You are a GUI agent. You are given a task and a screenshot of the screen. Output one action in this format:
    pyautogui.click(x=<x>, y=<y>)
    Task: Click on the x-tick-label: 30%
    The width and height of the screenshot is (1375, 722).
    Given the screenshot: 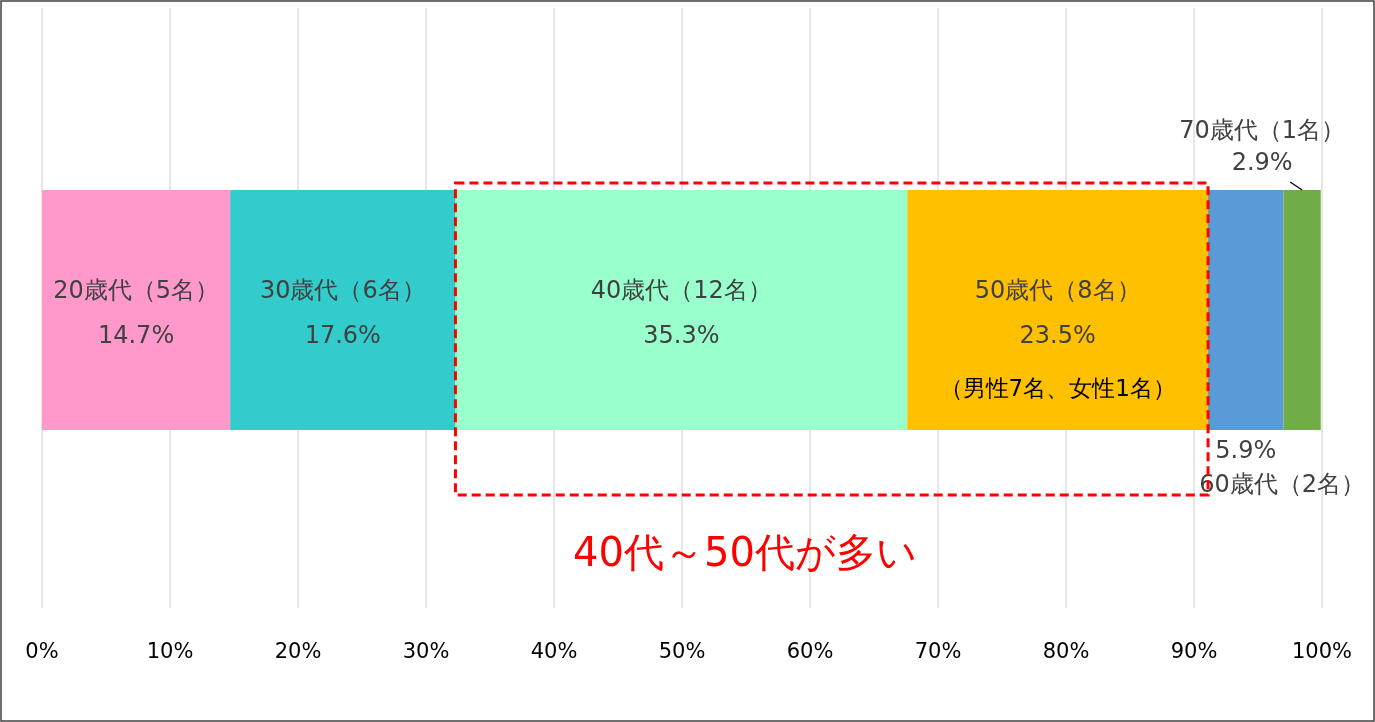 What is the action you would take?
    pyautogui.click(x=426, y=651)
    